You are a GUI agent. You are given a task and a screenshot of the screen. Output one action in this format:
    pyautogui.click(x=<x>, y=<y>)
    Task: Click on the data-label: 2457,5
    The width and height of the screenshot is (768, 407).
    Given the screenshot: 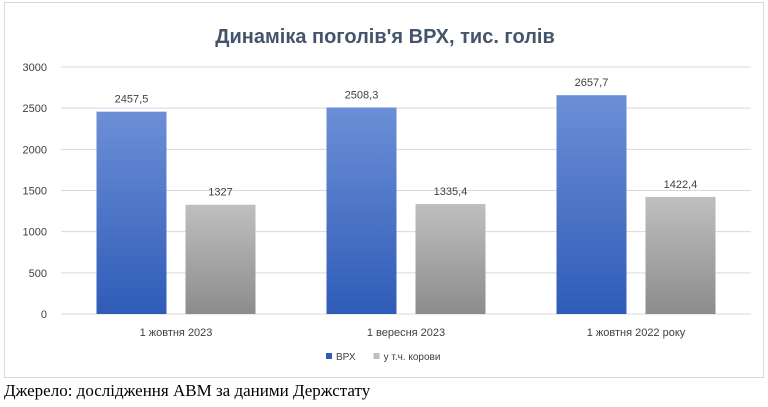 What is the action you would take?
    pyautogui.click(x=132, y=100)
    